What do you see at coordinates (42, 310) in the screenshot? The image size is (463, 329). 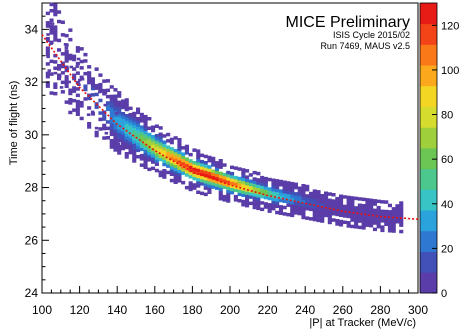 I see `x-tick-label: 100` at bounding box center [42, 310].